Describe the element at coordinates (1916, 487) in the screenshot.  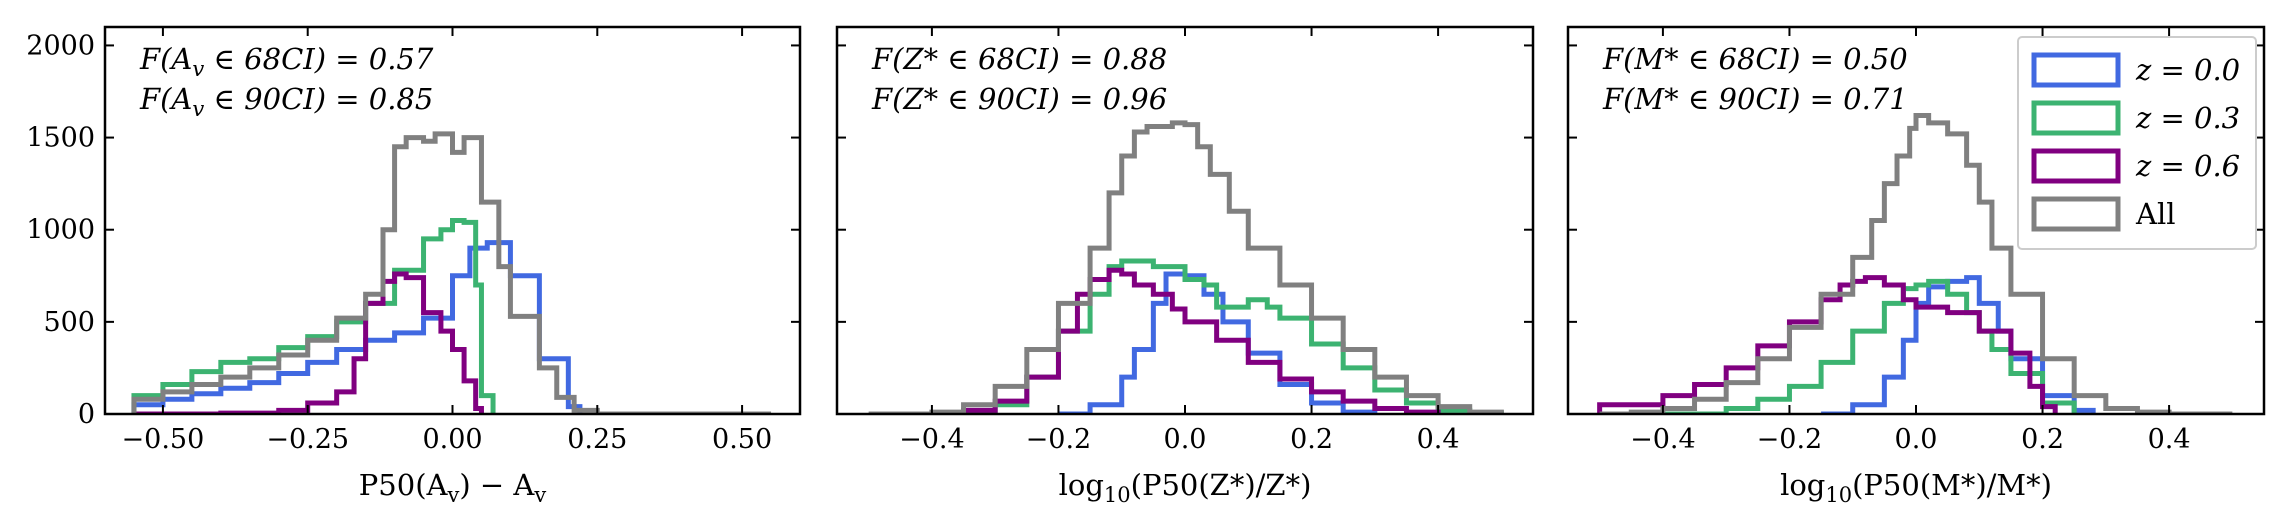
I see `x-axis-label: log10(P50(M*)/M*)` at that location.